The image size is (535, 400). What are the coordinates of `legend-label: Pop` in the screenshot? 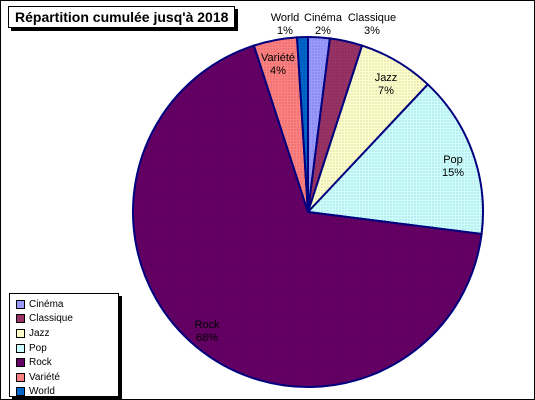 It's located at (38, 348).